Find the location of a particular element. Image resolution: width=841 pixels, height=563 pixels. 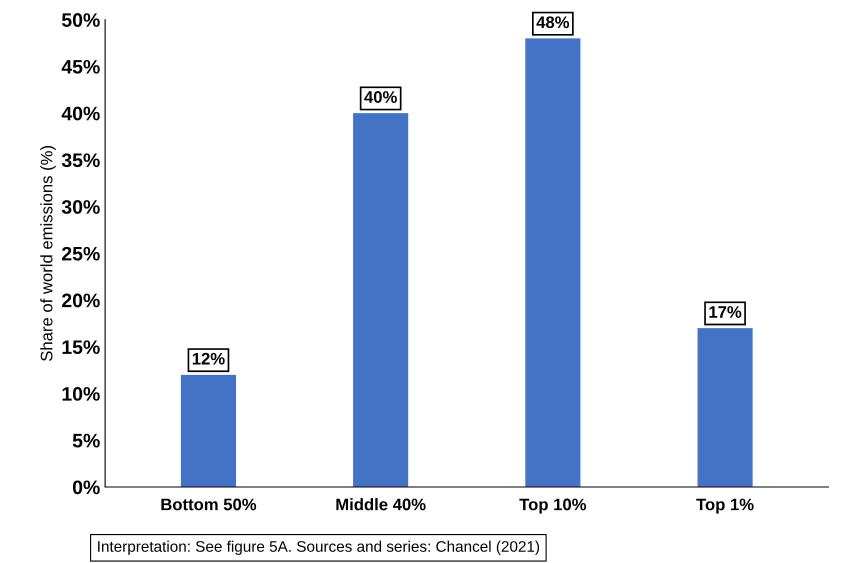

y-tick-label: 40% is located at coordinates (81, 113).